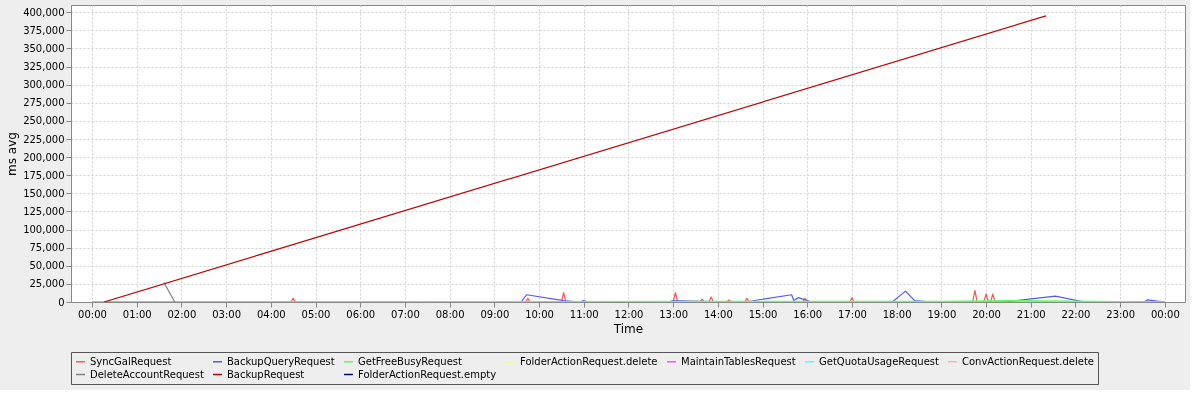 The image size is (1200, 400). What do you see at coordinates (47, 248) in the screenshot?
I see `y-tick-label: 75,000` at bounding box center [47, 248].